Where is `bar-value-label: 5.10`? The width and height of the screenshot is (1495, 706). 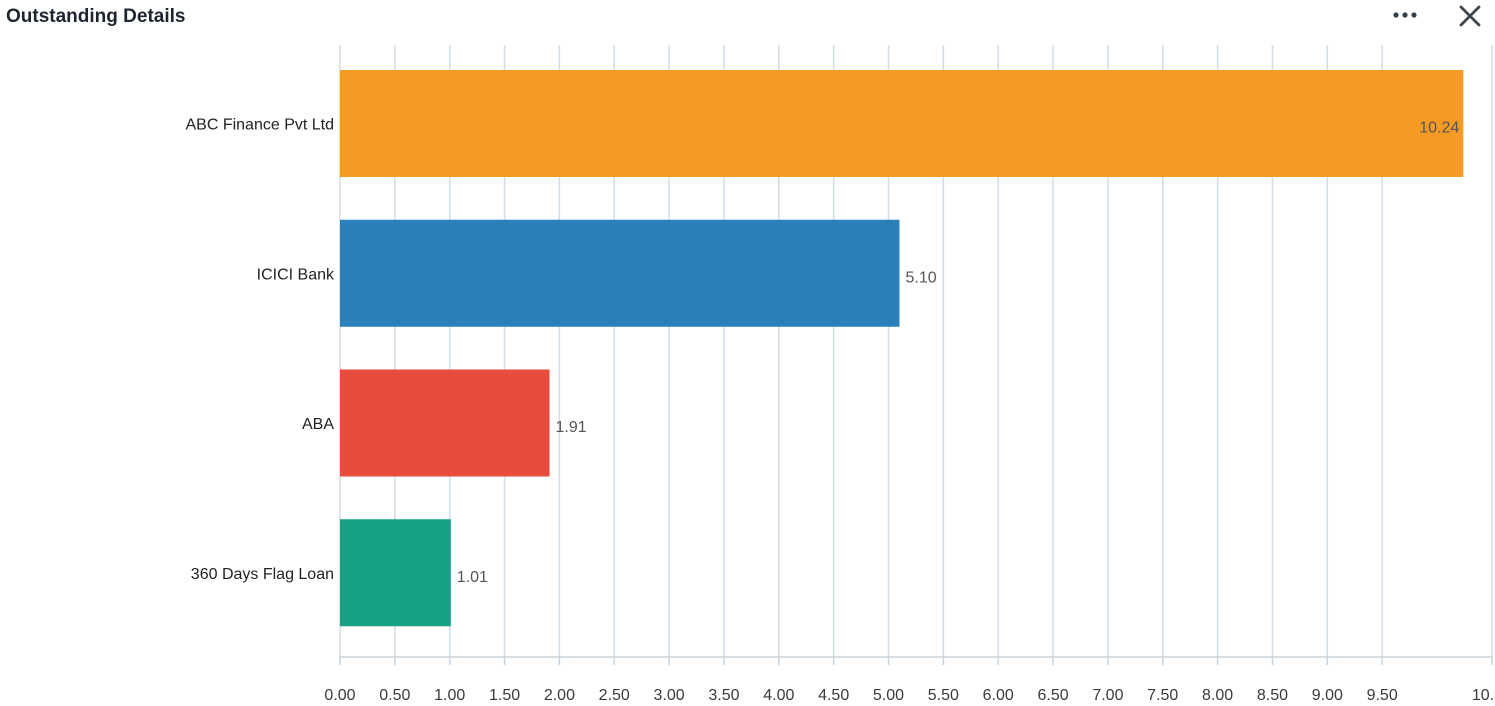
bar-value-label: 5.10 is located at coordinates (920, 277).